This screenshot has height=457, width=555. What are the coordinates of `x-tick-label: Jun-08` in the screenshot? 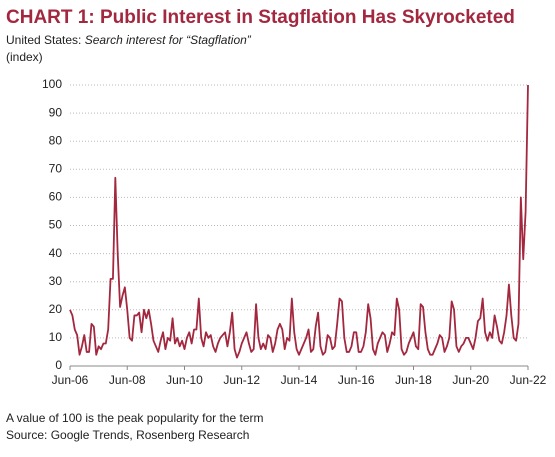 It's located at (127, 380).